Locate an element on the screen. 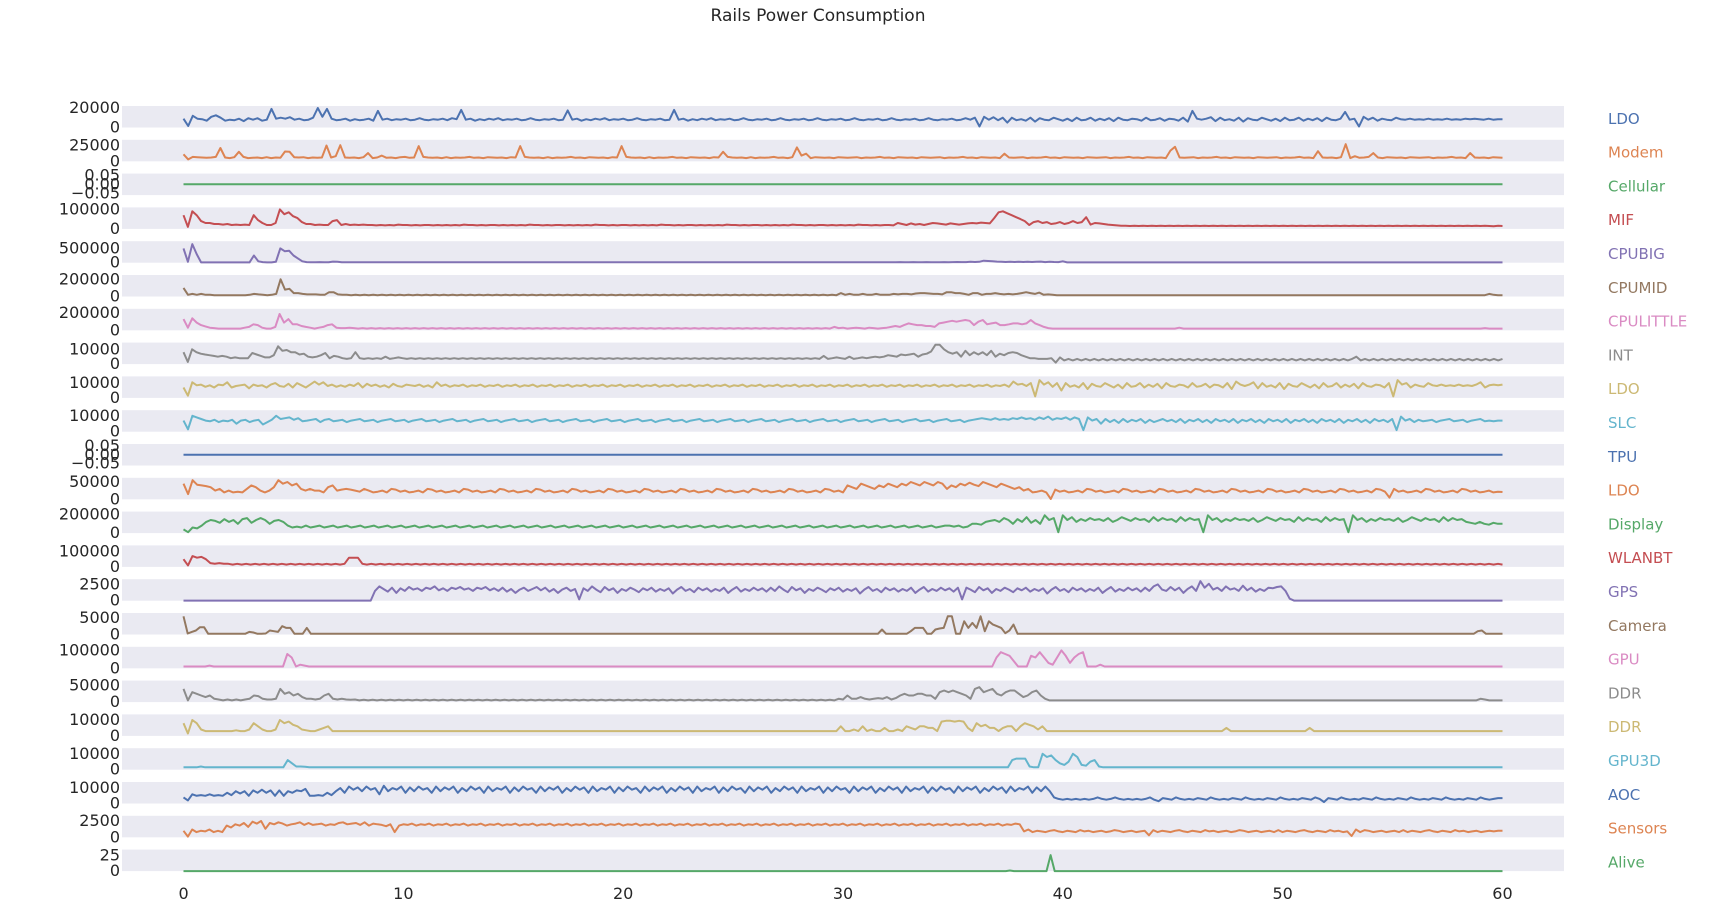 The width and height of the screenshot is (1709, 913). x-tick-label: 40 is located at coordinates (1063, 893).